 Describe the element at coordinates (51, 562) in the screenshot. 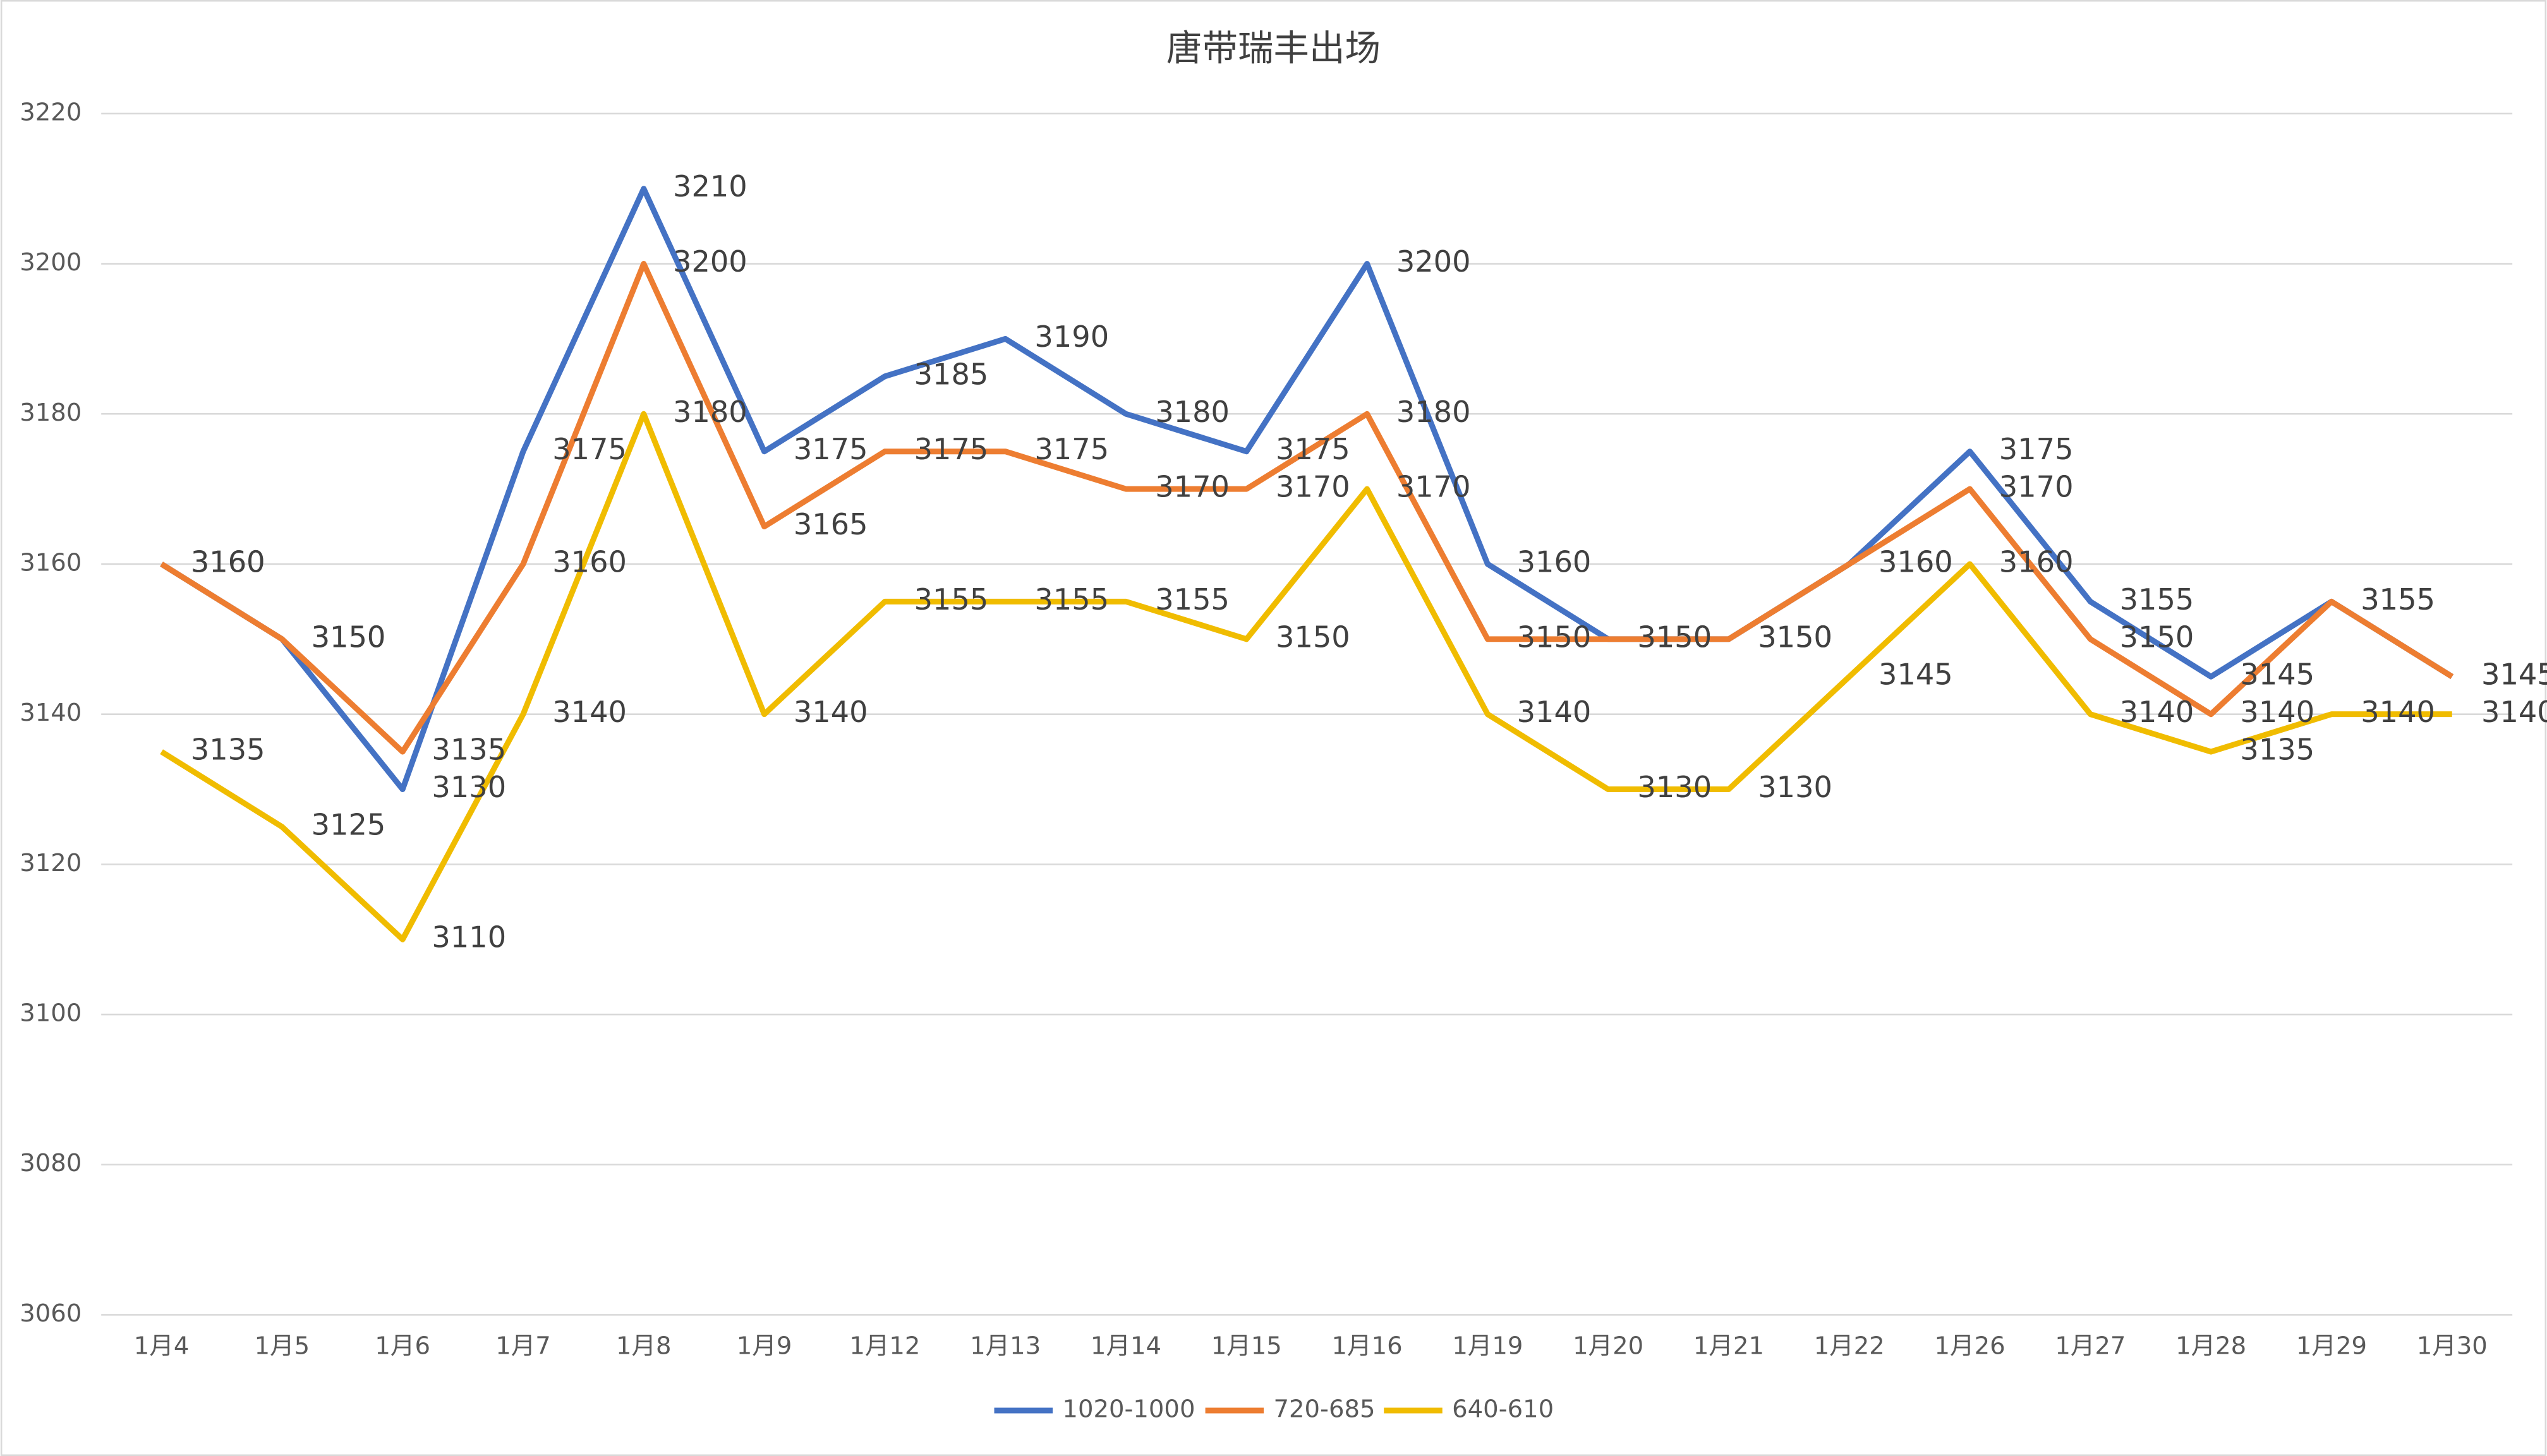

I see `y-tick-label: 3160` at that location.